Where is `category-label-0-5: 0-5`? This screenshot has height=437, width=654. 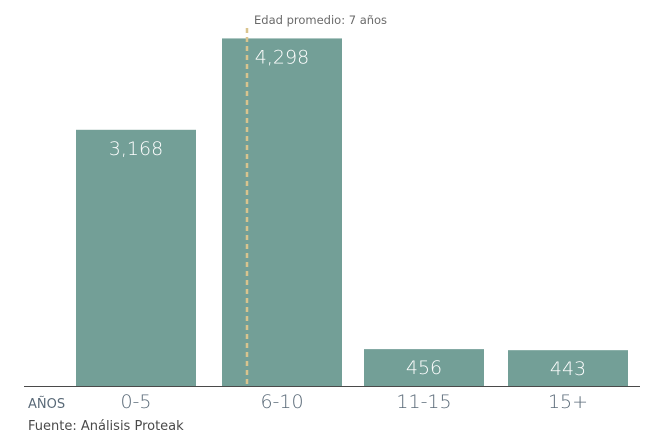 category-label-0-5: 0-5 is located at coordinates (135, 402).